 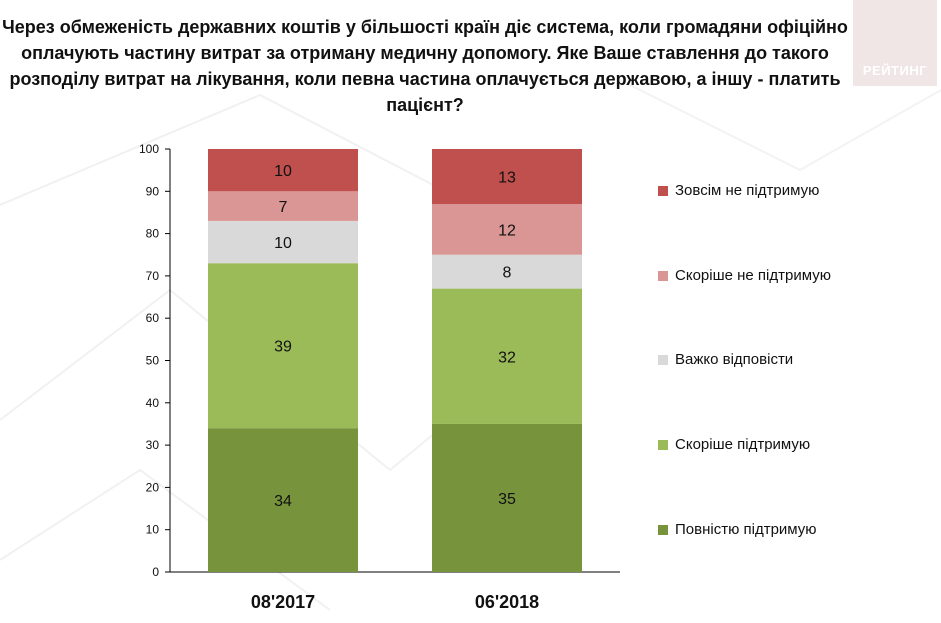 What do you see at coordinates (153, 276) in the screenshot?
I see `y-tick-label: 70` at bounding box center [153, 276].